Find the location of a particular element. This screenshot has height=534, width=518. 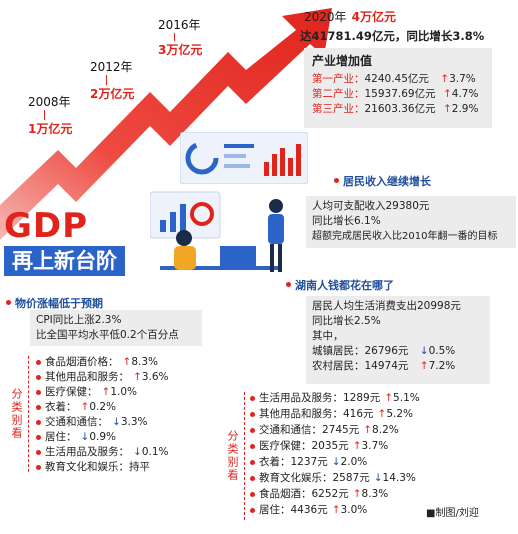

prices-title: 物价涨幅低于预期 is located at coordinates (59, 303).